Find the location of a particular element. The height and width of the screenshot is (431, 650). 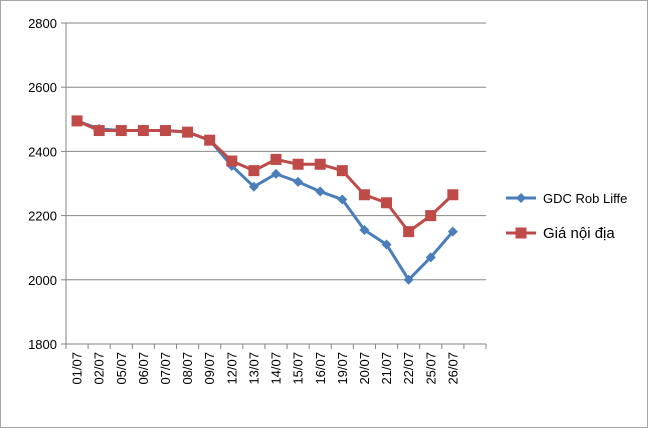

y-tick-label: 2000 is located at coordinates (42, 280).